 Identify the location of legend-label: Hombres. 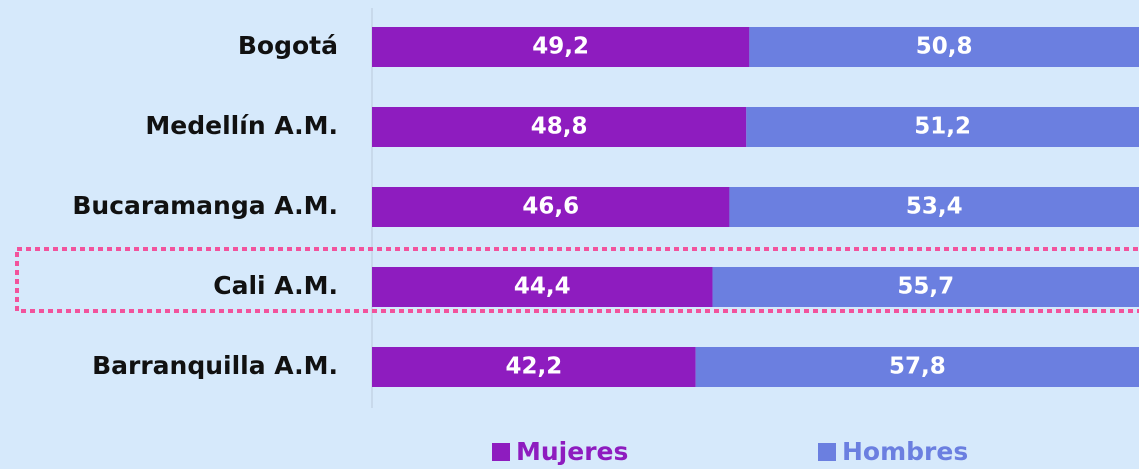
(905, 451).